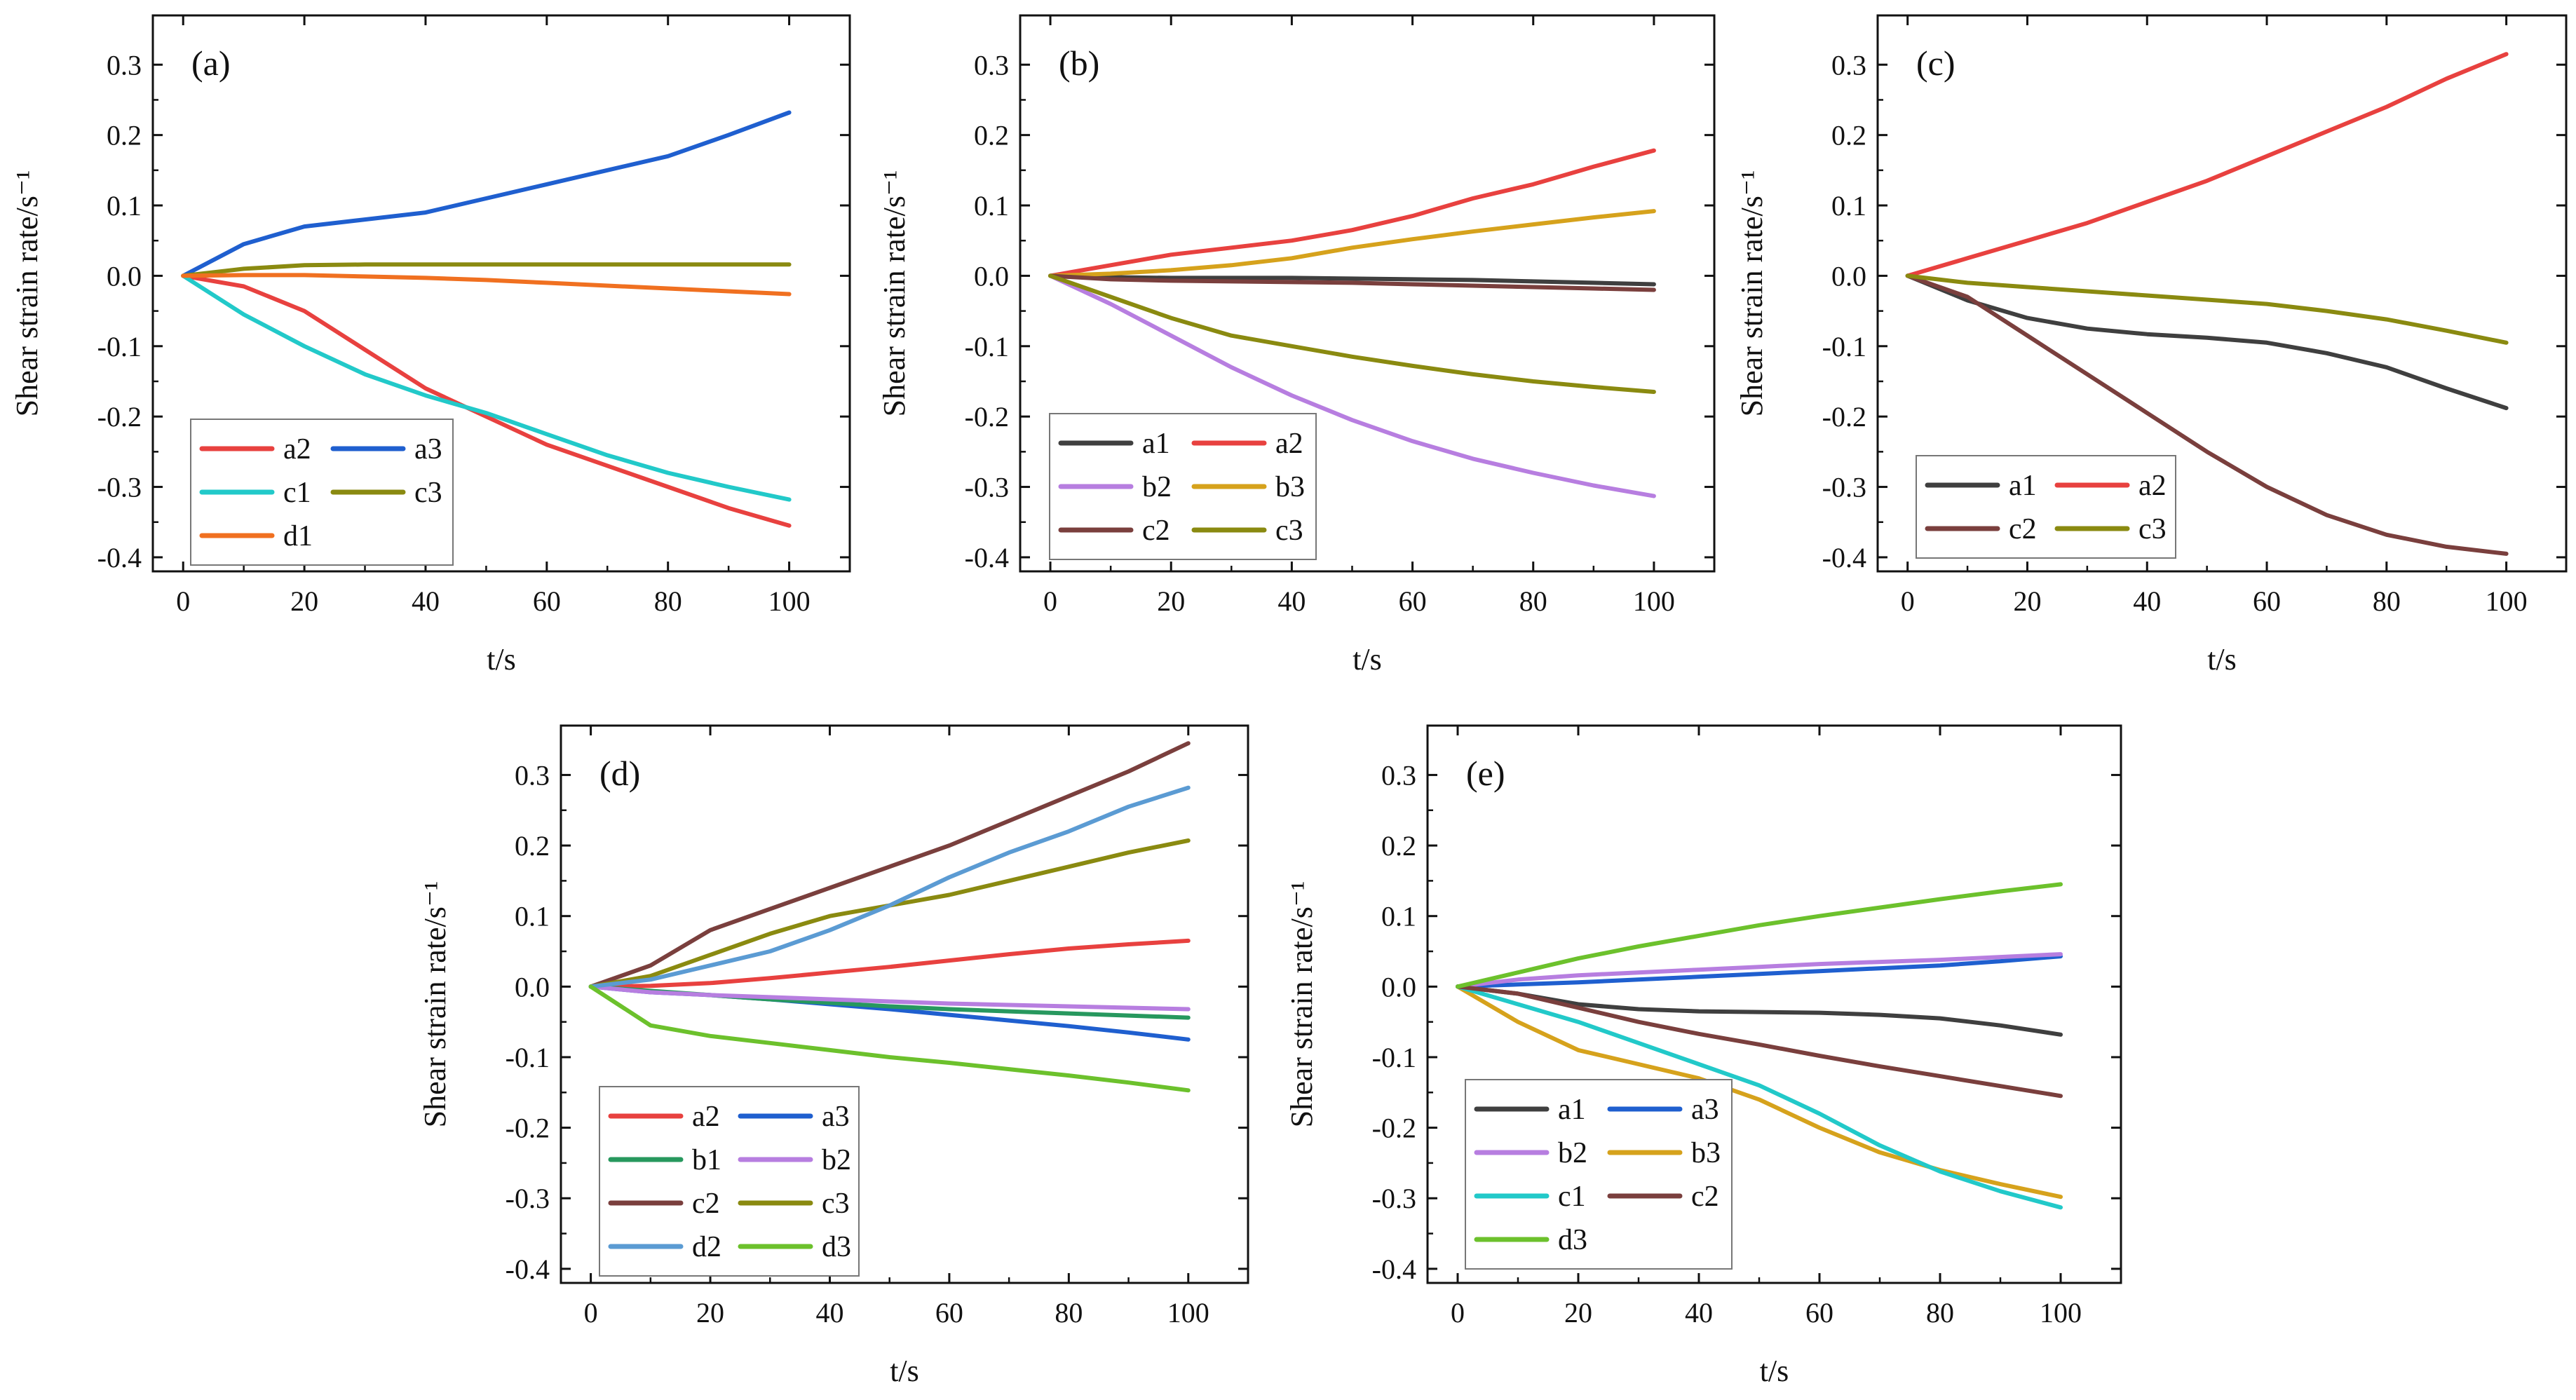  I want to click on panel-label: (c), so click(1935, 63).